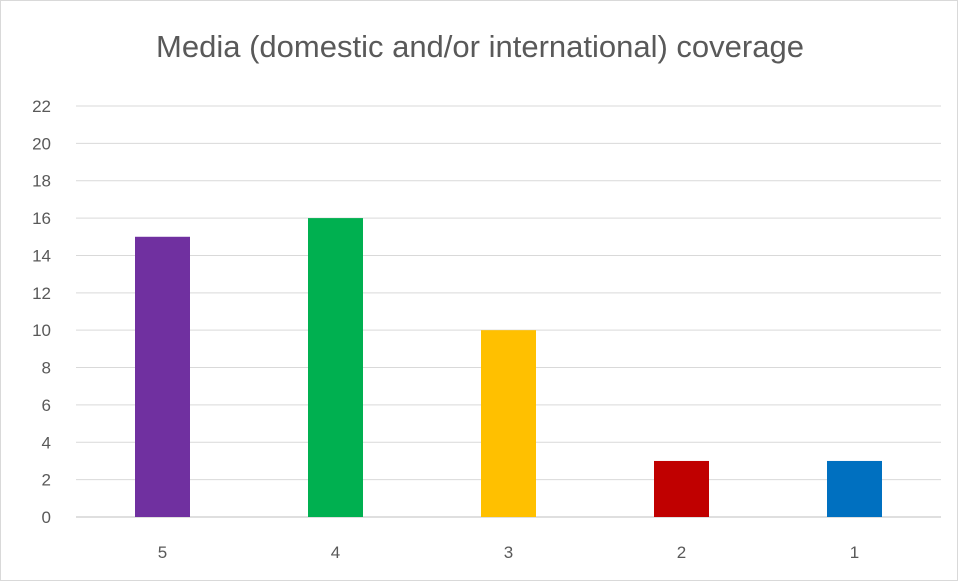  Describe the element at coordinates (854, 552) in the screenshot. I see `x-category-label: 1` at that location.